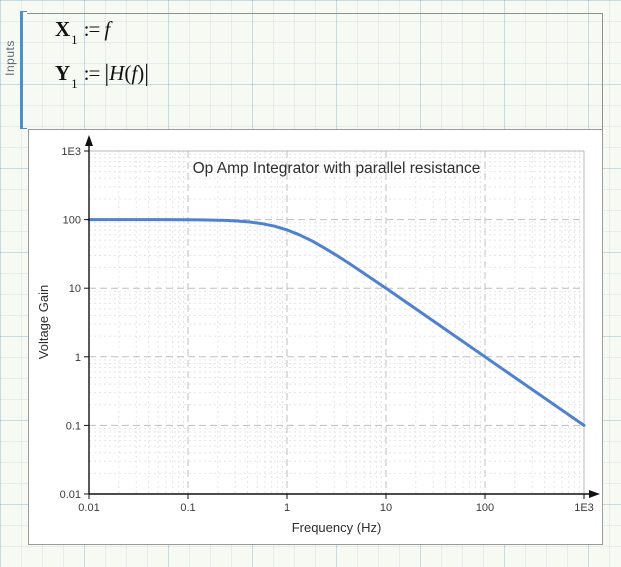  What do you see at coordinates (584, 508) in the screenshot?
I see `x-tick-label: 1E3` at bounding box center [584, 508].